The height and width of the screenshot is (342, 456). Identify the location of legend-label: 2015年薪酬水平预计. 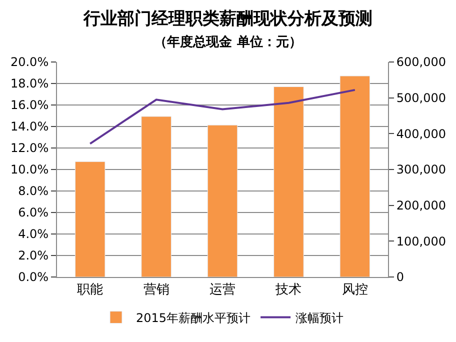
(193, 317).